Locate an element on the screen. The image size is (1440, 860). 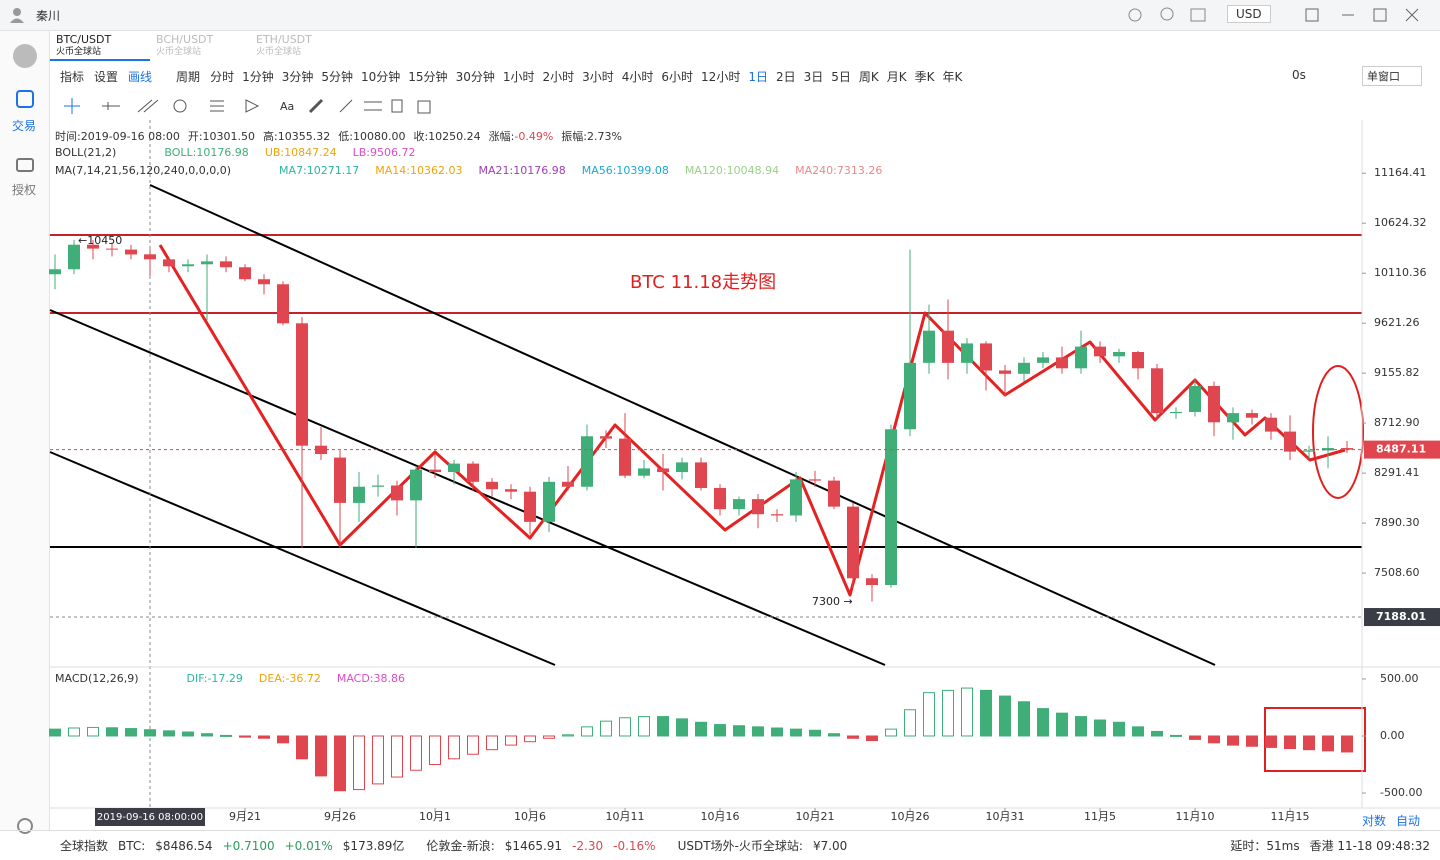
indicator-value: UB:10847.24 is located at coordinates (300, 152).